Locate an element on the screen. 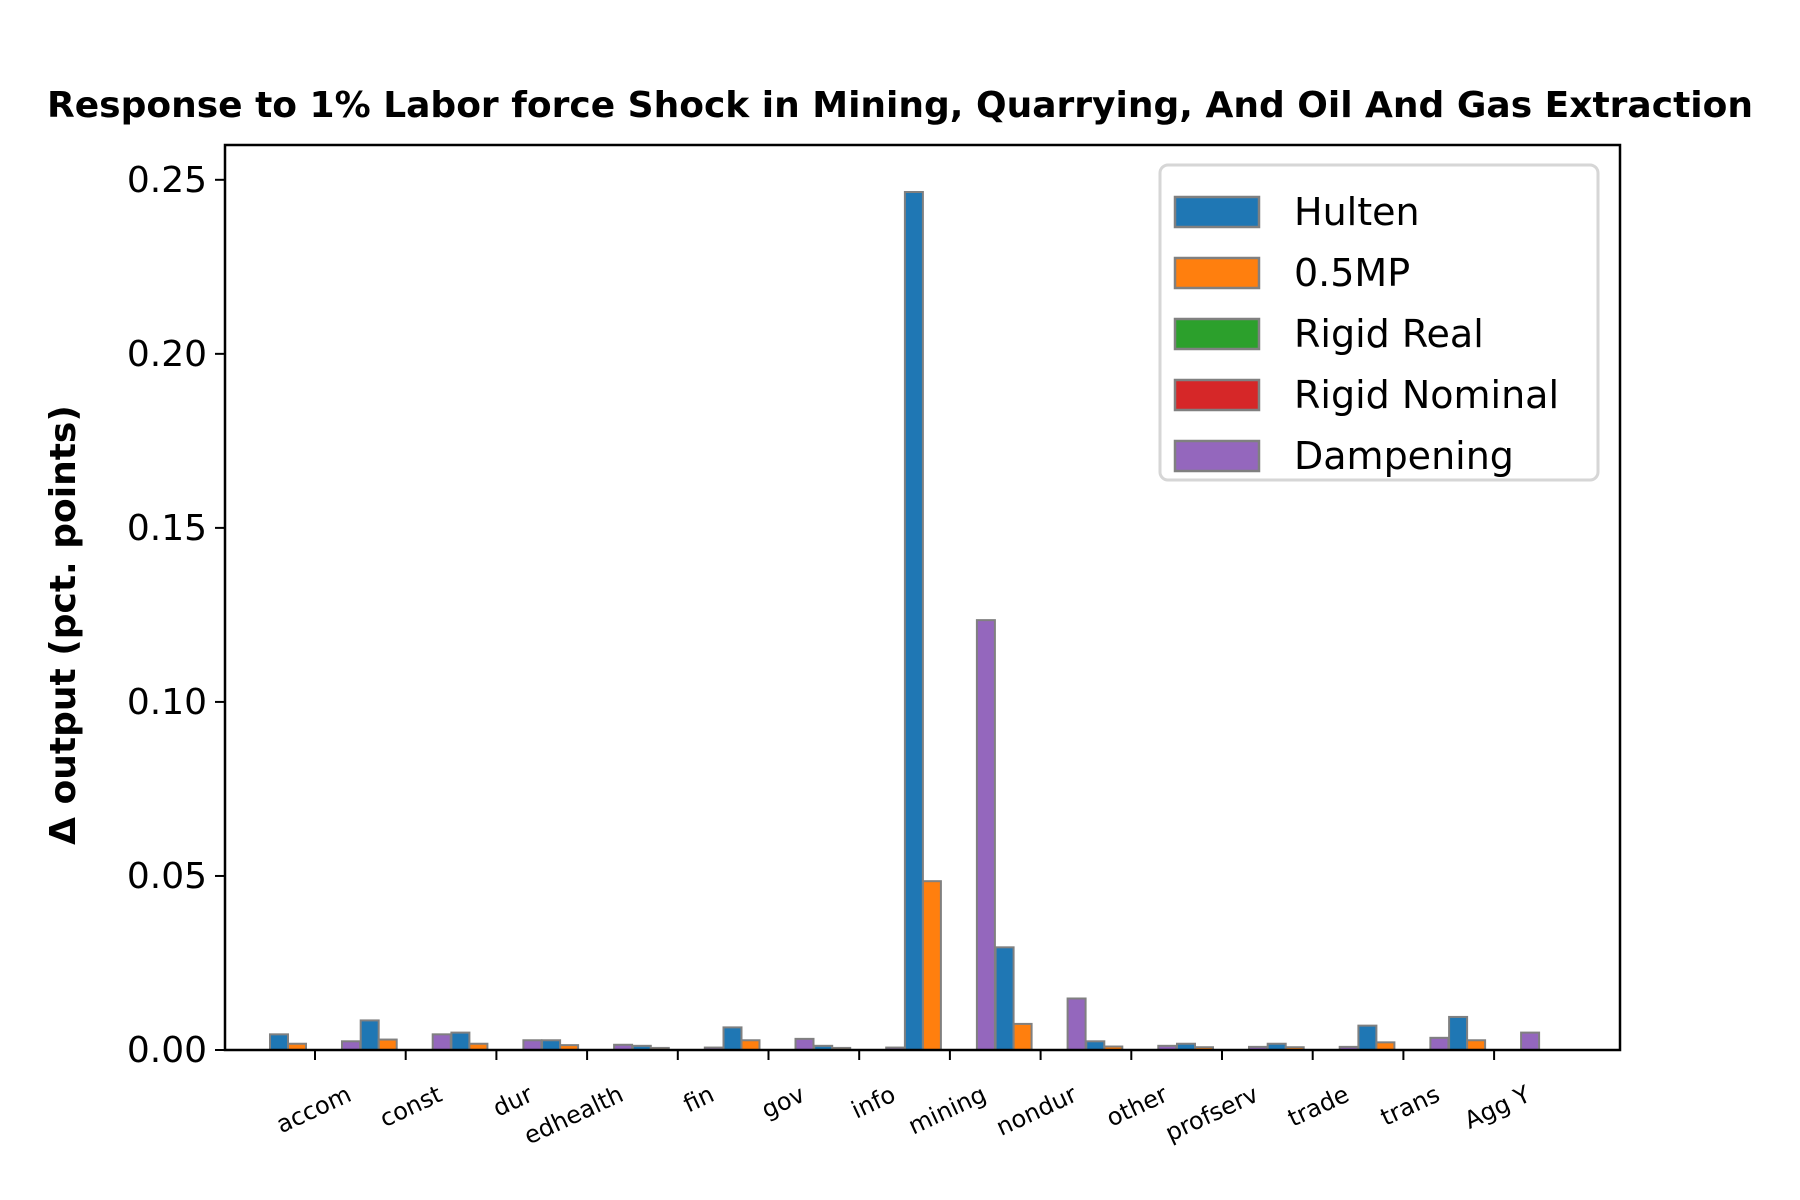 This screenshot has width=1800, height=1200. x-tick-label: trans is located at coordinates (1410, 1105).